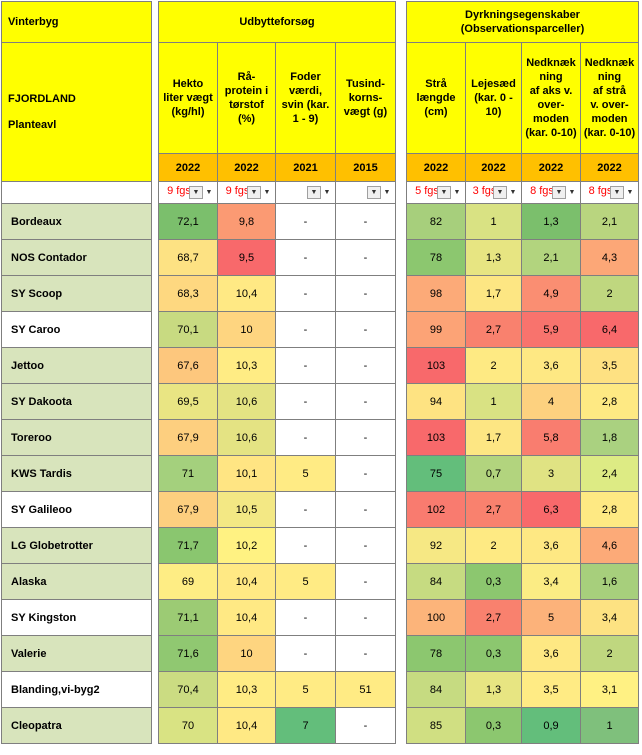 The image size is (642, 755). Describe the element at coordinates (188, 221) in the screenshot. I see `value-cell: 72,1` at that location.